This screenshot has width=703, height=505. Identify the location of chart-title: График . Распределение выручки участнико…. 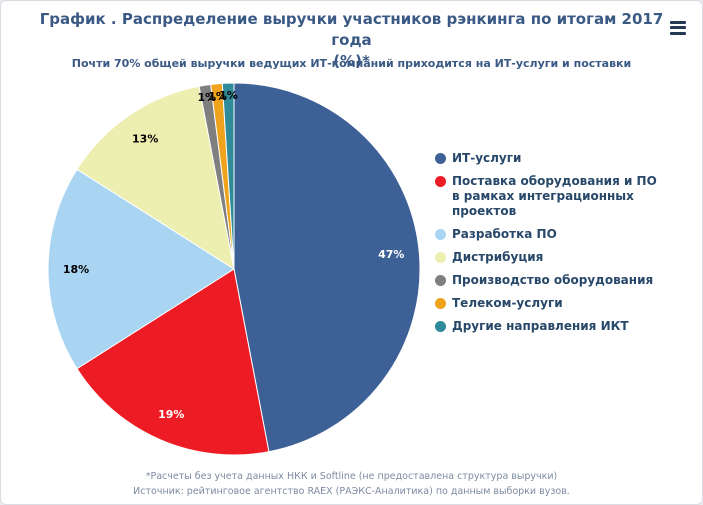
(351, 40).